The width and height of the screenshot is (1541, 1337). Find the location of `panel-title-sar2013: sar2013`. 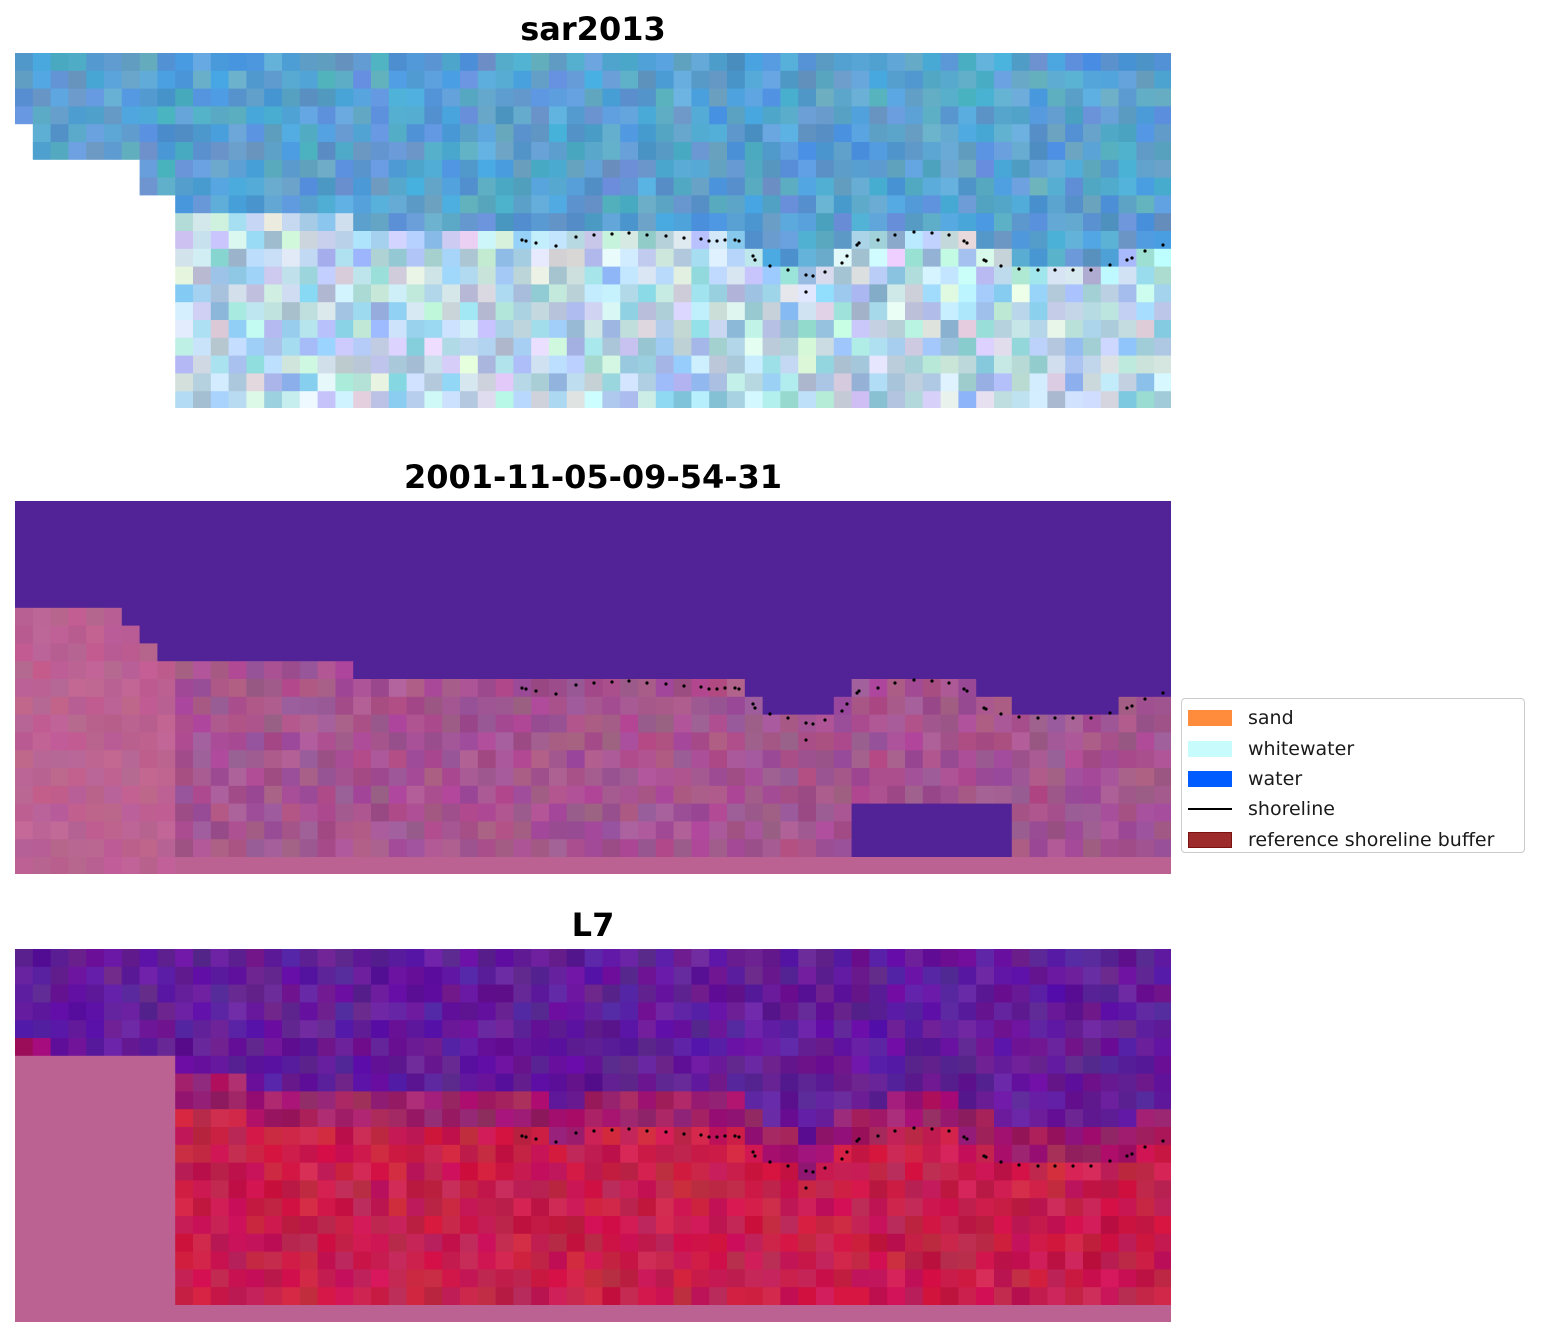

panel-title-sar2013: sar2013 is located at coordinates (593, 29).